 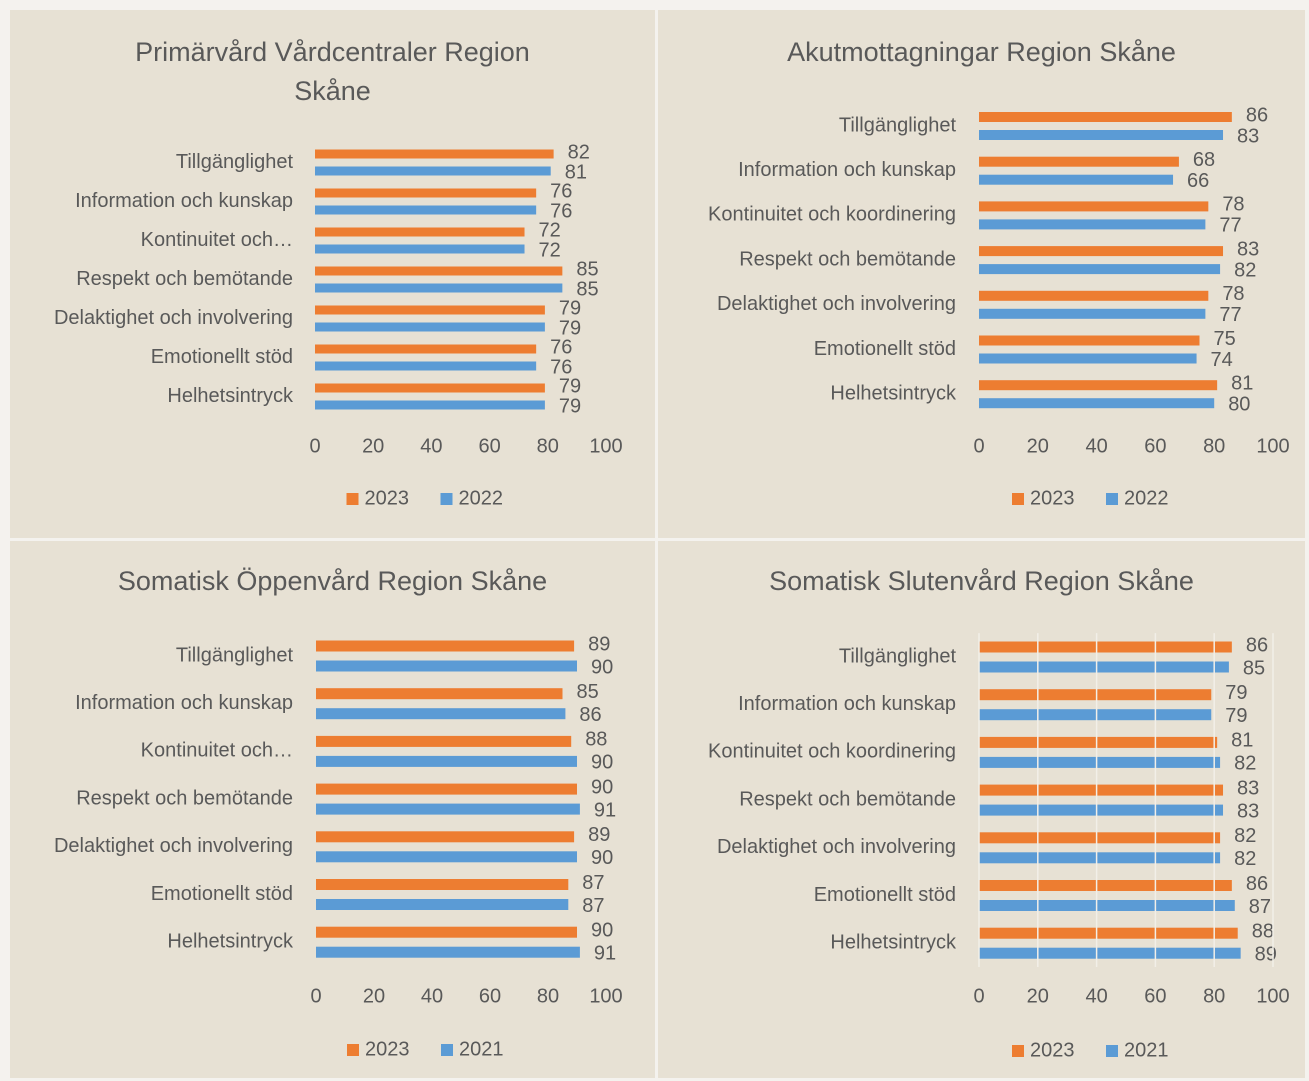 What do you see at coordinates (481, 498) in the screenshot?
I see `legend-label: 2022` at bounding box center [481, 498].